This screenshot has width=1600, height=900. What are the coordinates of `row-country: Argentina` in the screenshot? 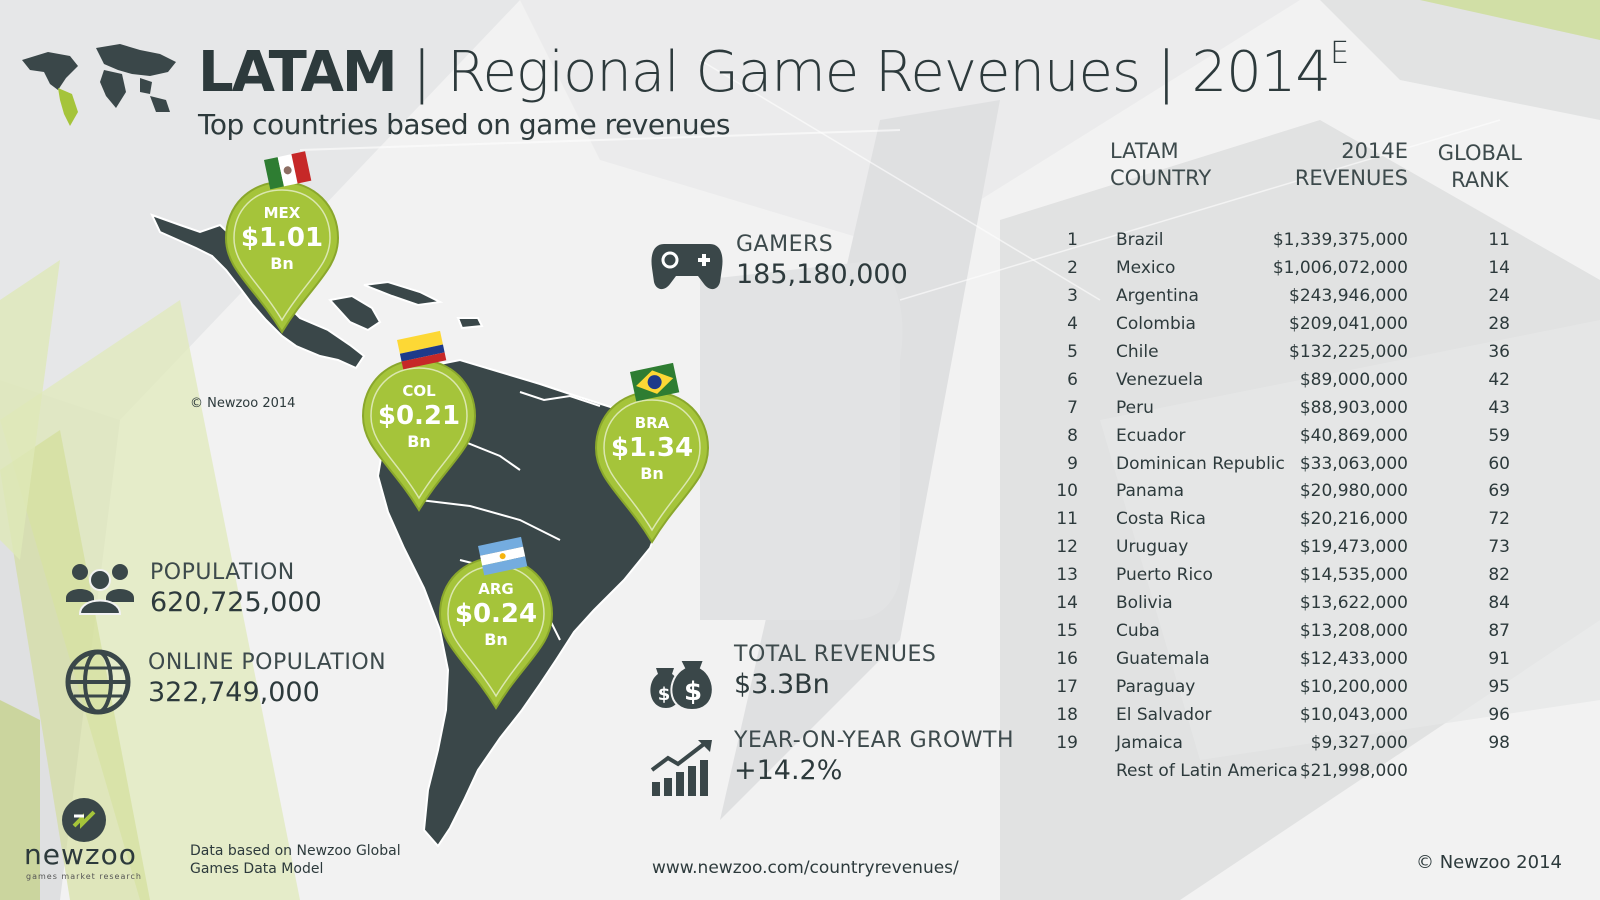 It's located at (1157, 295).